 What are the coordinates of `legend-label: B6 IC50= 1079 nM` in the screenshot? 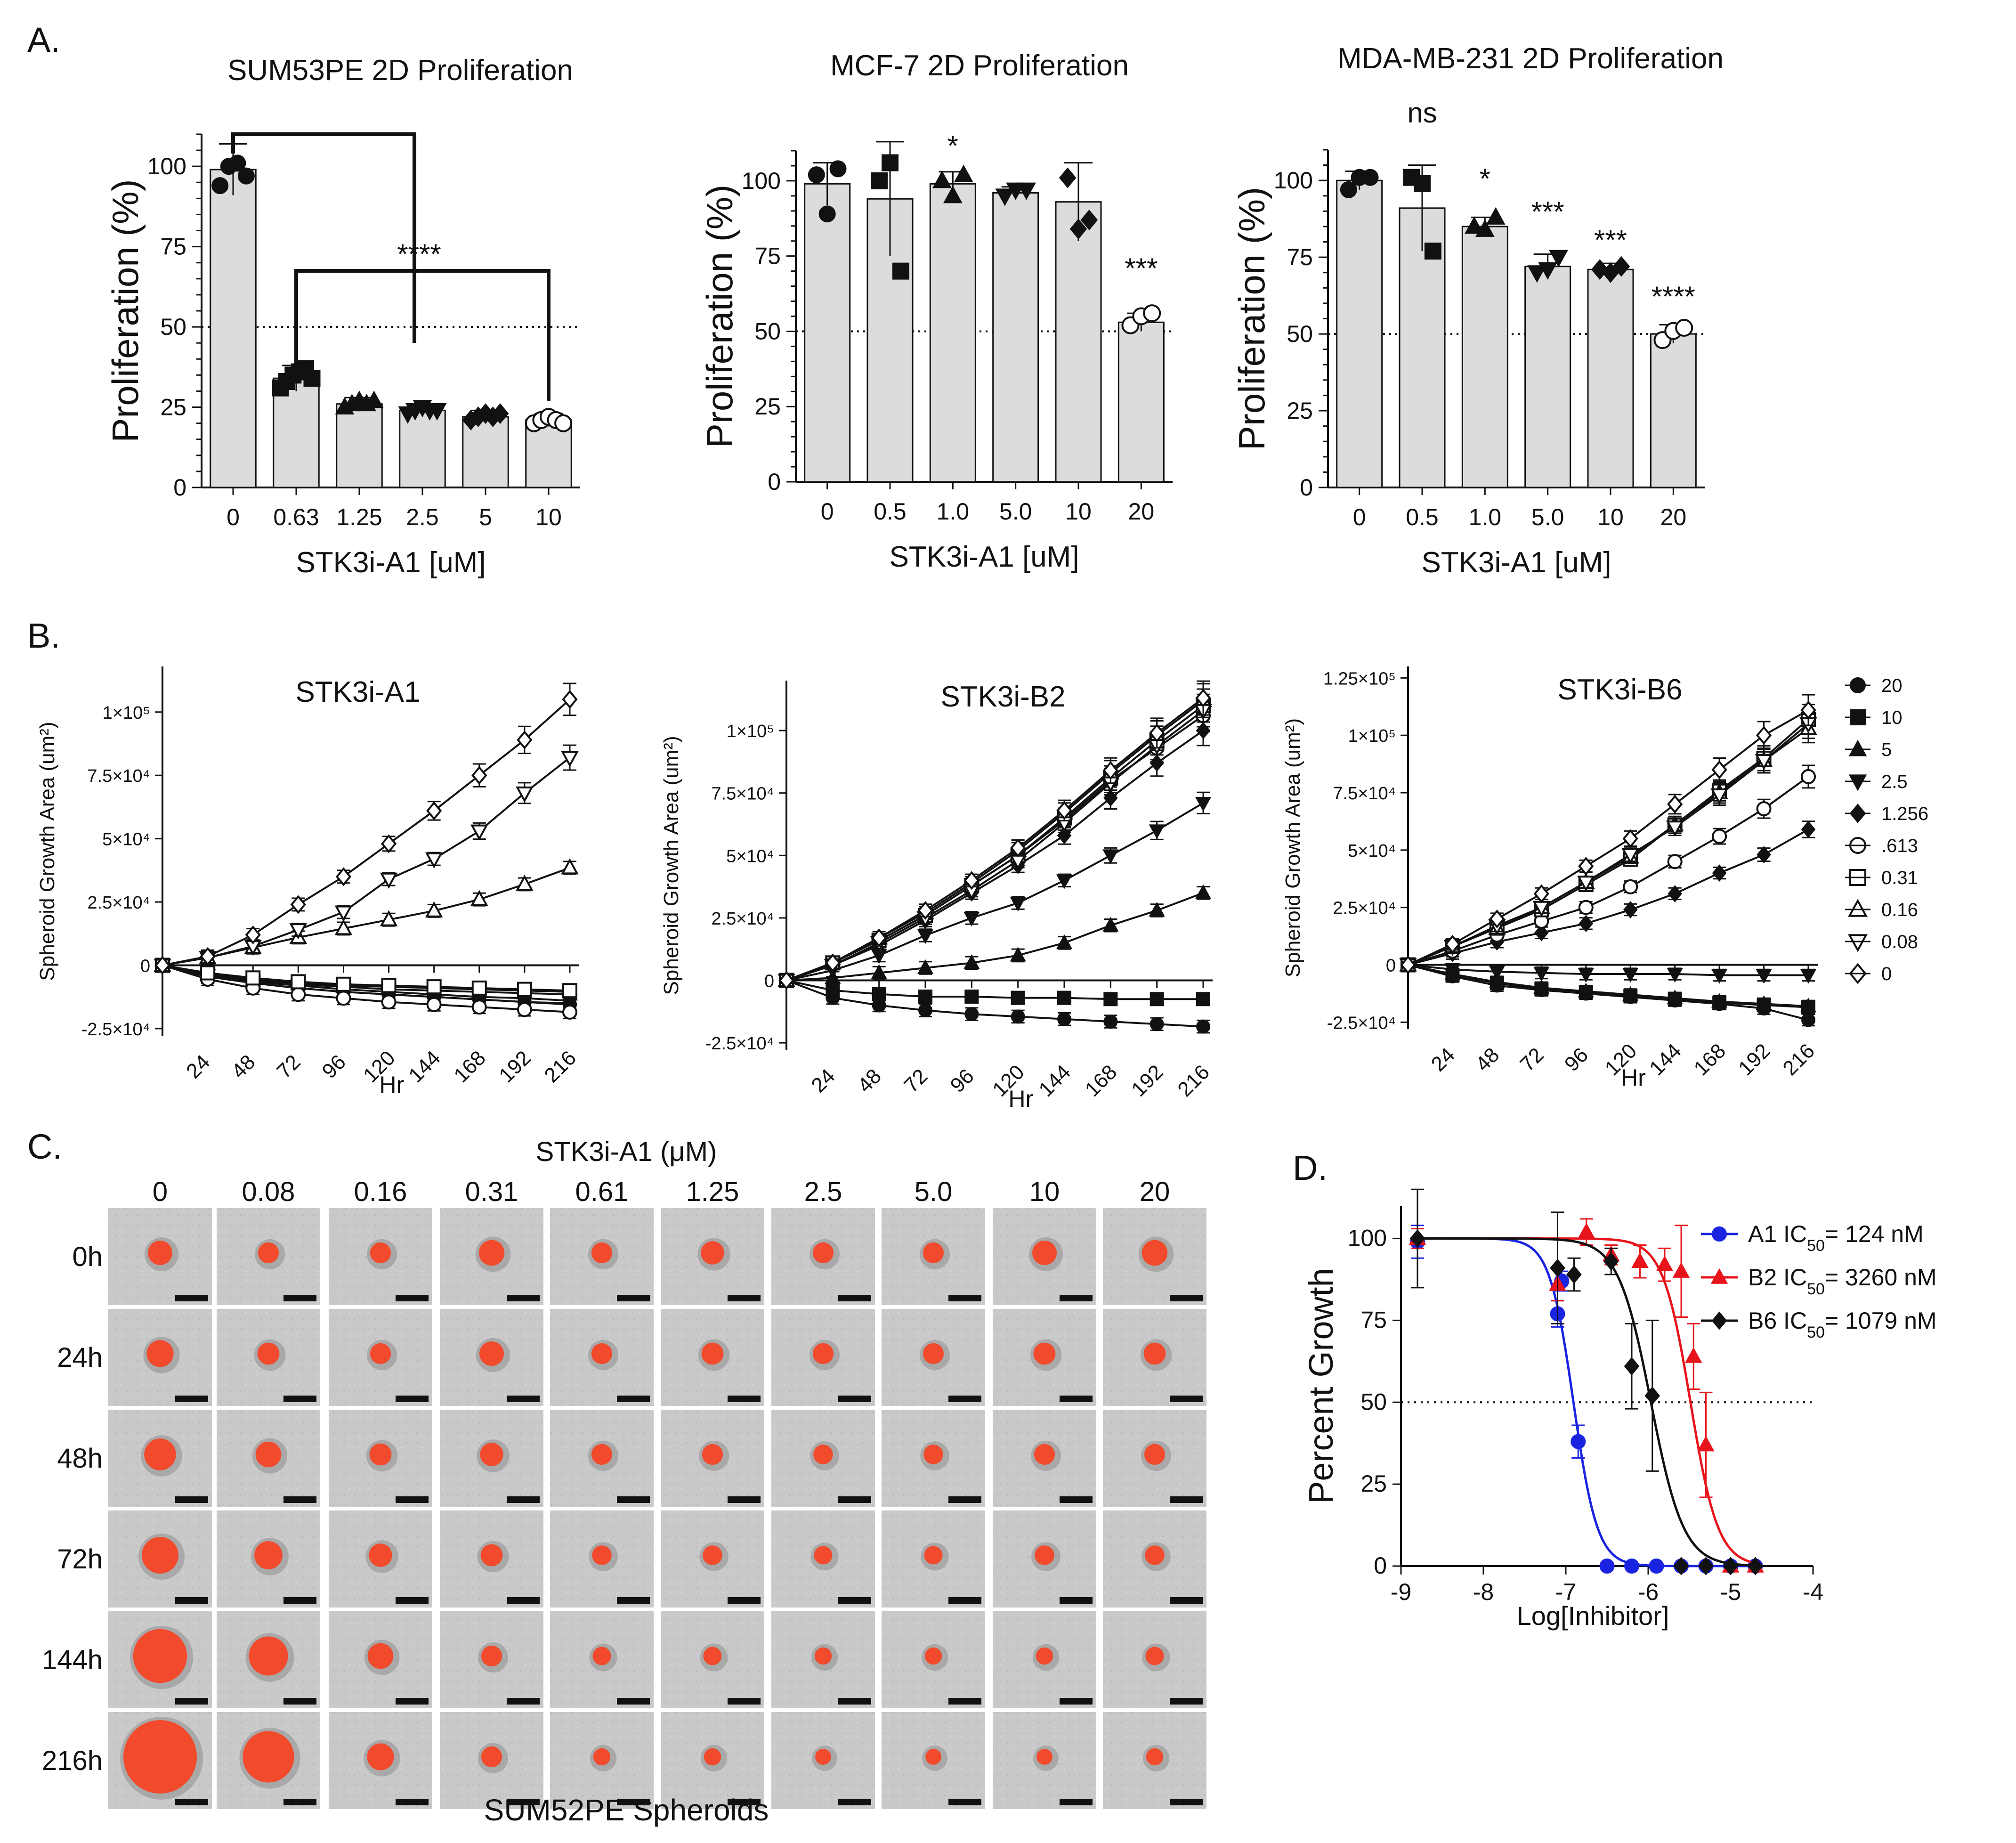 It's located at (1842, 1324).